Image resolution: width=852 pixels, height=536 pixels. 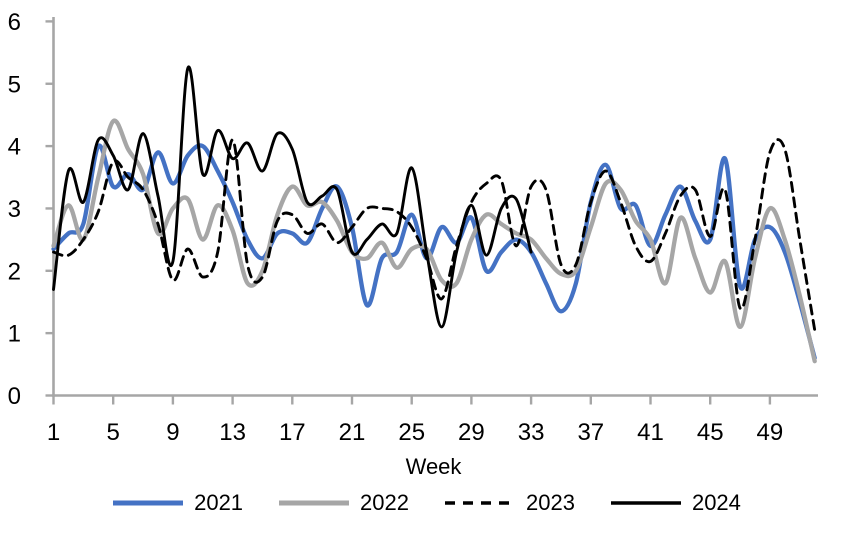 What do you see at coordinates (352, 432) in the screenshot?
I see `x-tick-label: 21` at bounding box center [352, 432].